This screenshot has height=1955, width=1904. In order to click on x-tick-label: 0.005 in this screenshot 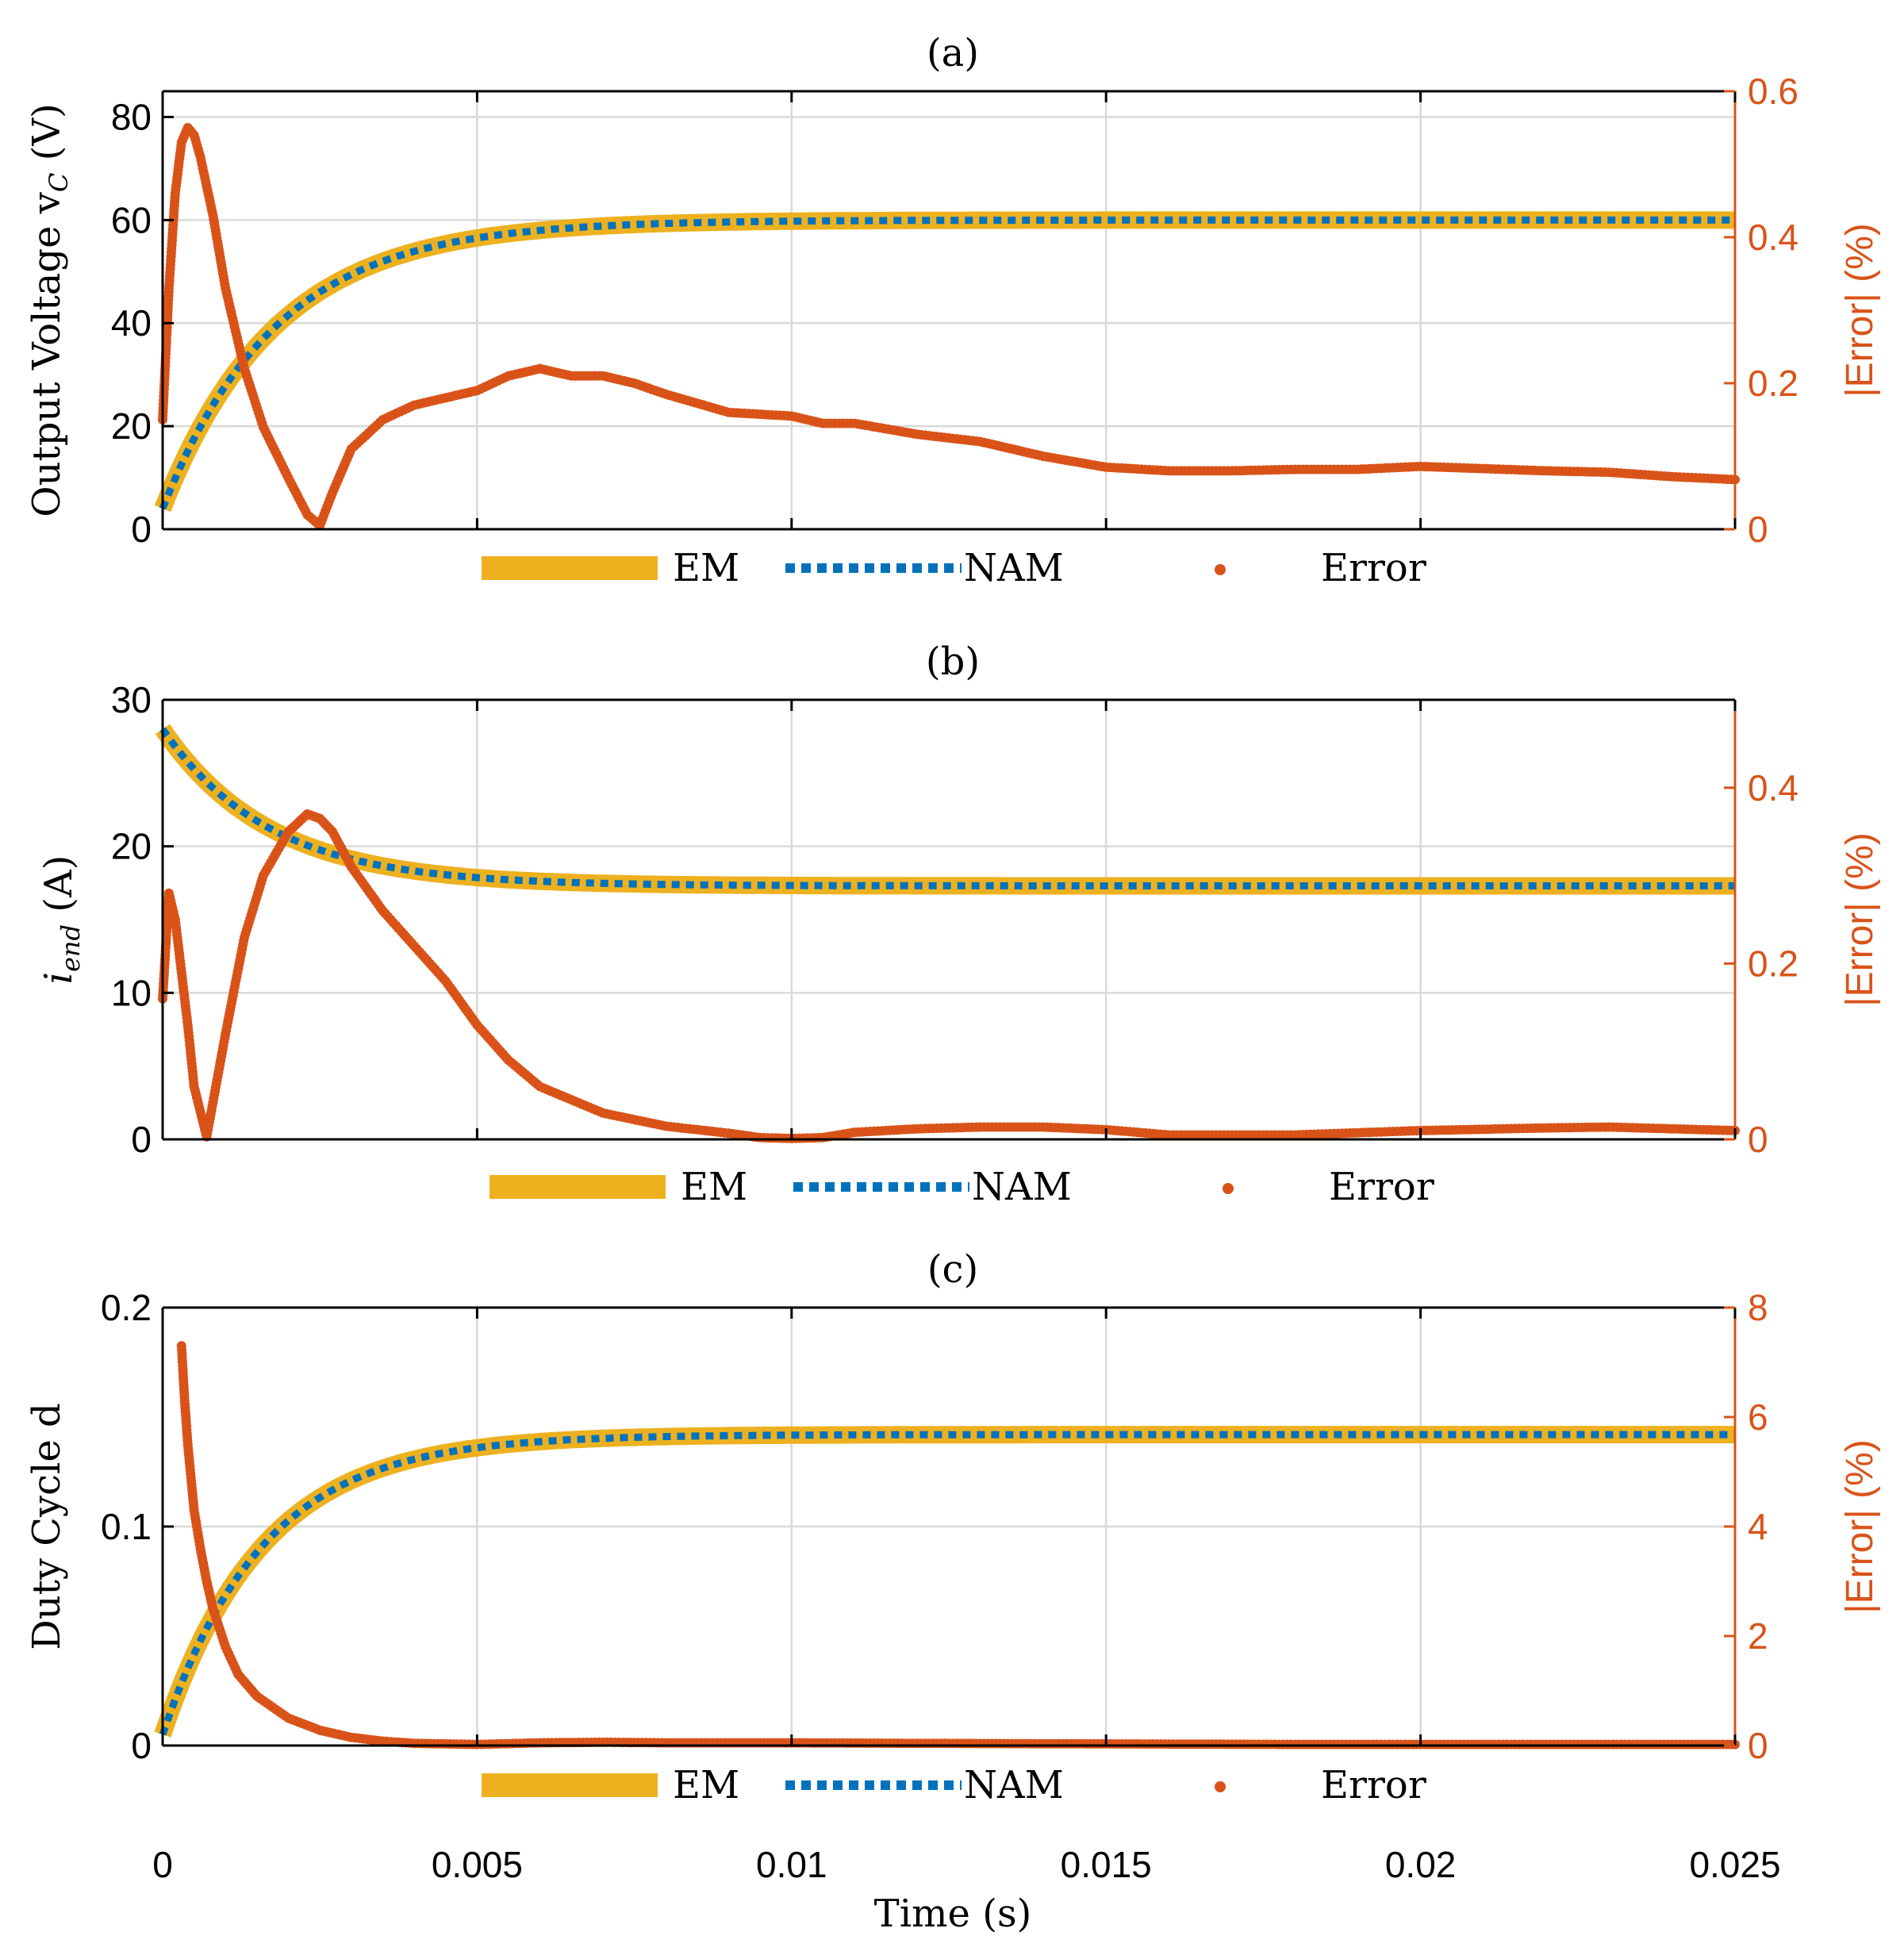, I will do `click(477, 1864)`.